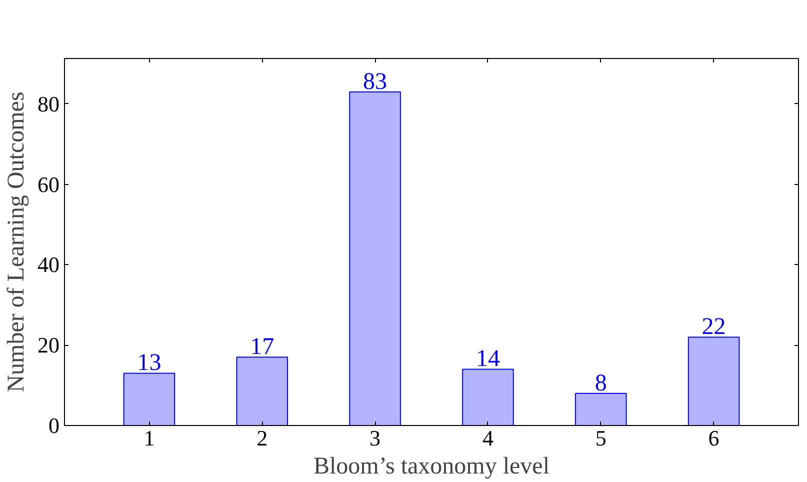  What do you see at coordinates (488, 359) in the screenshot?
I see `data-label: 14` at bounding box center [488, 359].